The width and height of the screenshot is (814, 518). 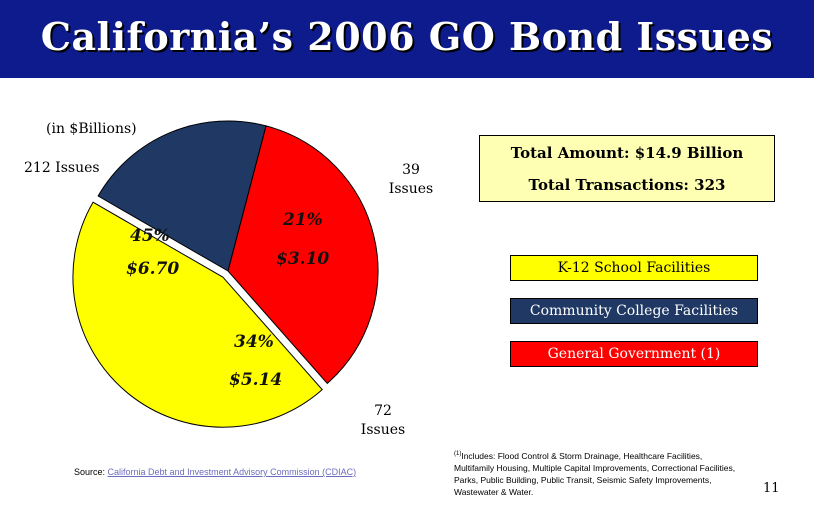 What do you see at coordinates (303, 259) in the screenshot?
I see `community-college-value-label: $3.10` at bounding box center [303, 259].